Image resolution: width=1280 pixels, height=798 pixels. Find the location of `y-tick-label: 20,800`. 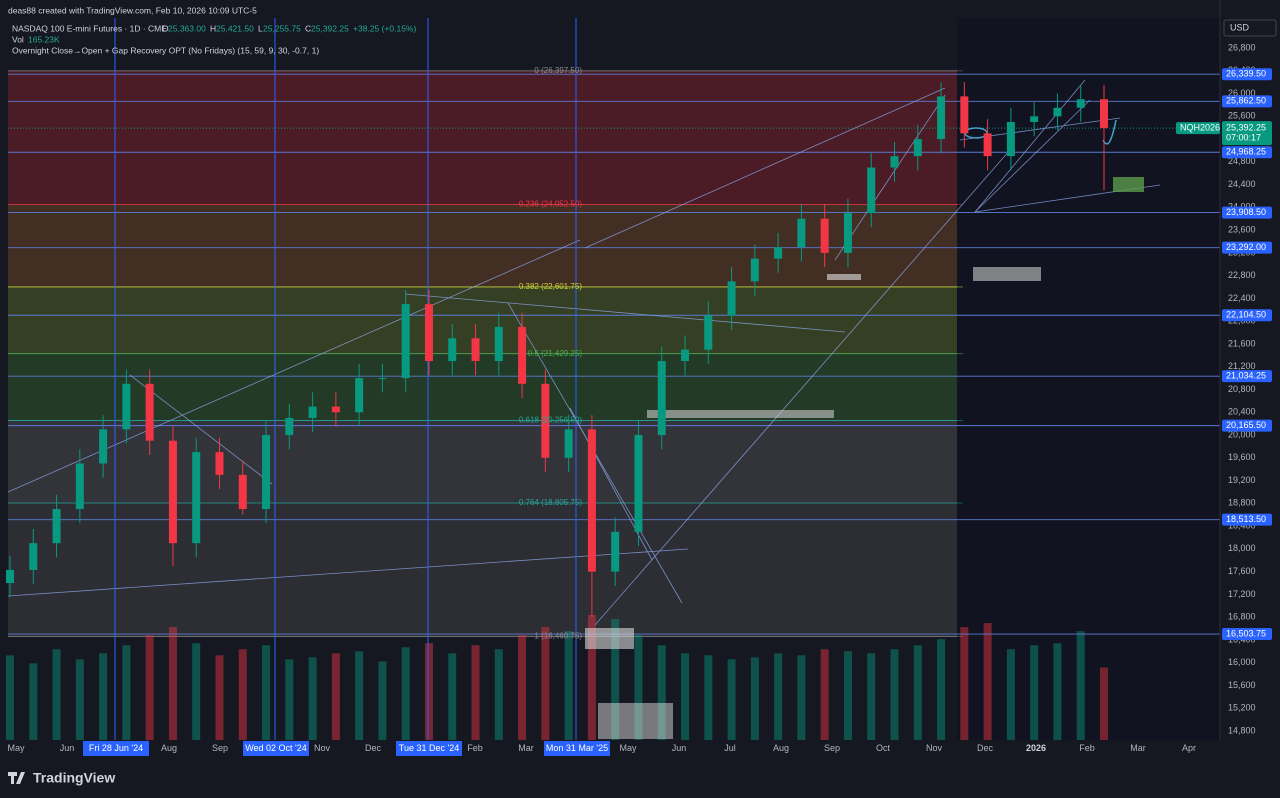

y-tick-label: 20,800 is located at coordinates (1242, 389).